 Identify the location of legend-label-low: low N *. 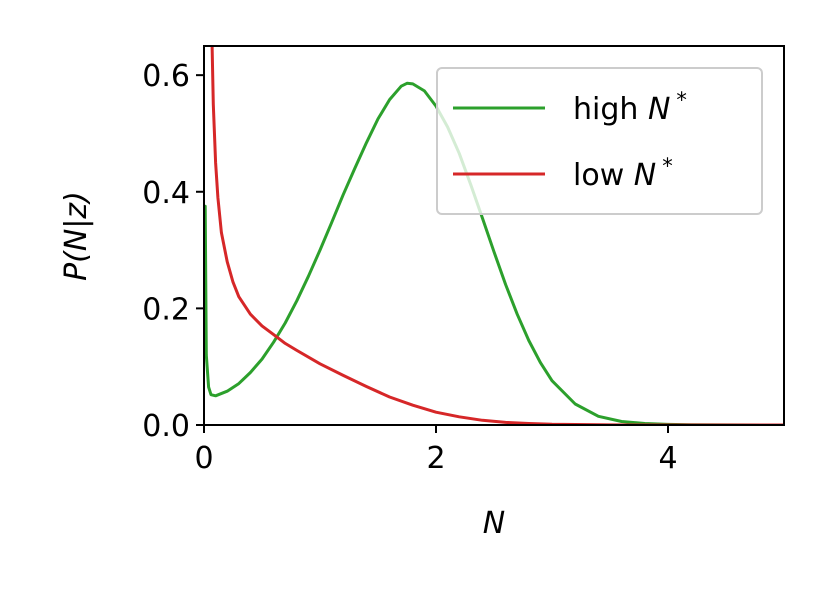
(623, 173).